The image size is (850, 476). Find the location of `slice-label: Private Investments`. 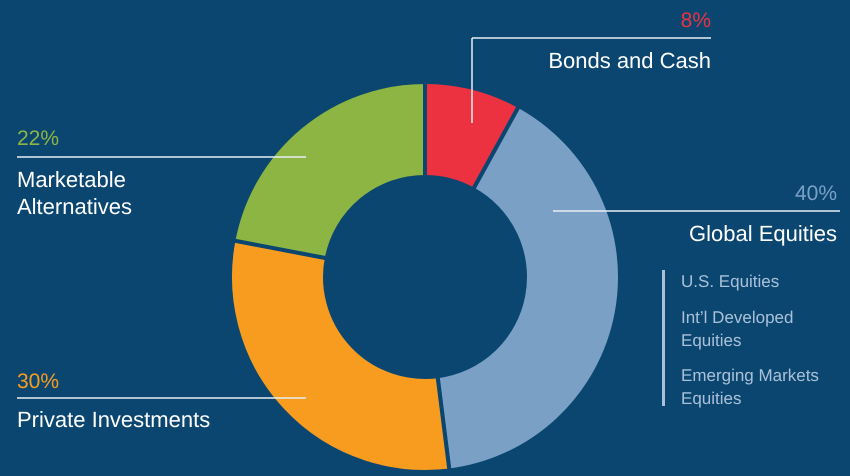

slice-label: Private Investments is located at coordinates (113, 419).